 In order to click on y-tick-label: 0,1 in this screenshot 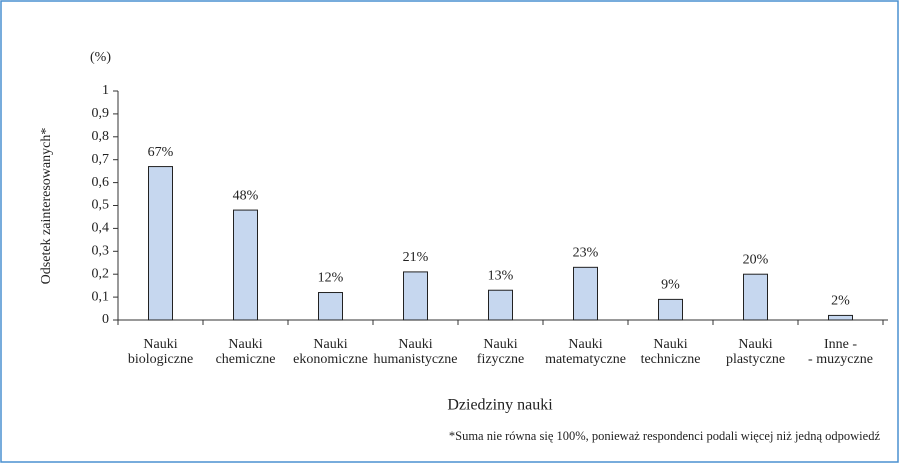, I will do `click(101, 296)`.